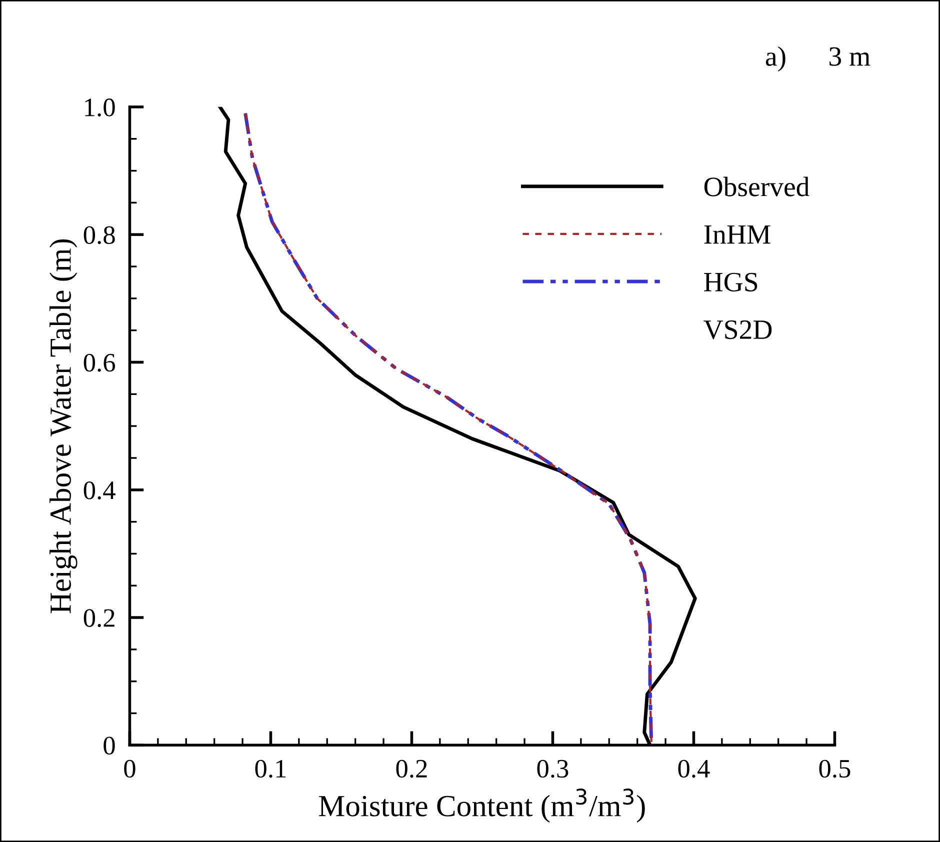 The image size is (940, 842). Describe the element at coordinates (100, 107) in the screenshot. I see `y-tick-label: 1.0` at that location.